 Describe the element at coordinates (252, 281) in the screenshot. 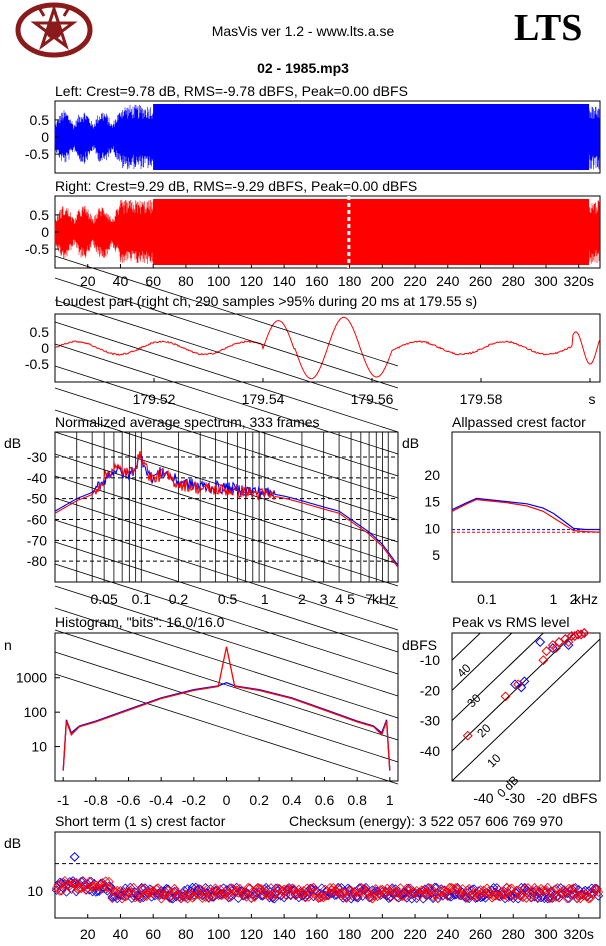

I see `right-xtick-label: 120` at that location.